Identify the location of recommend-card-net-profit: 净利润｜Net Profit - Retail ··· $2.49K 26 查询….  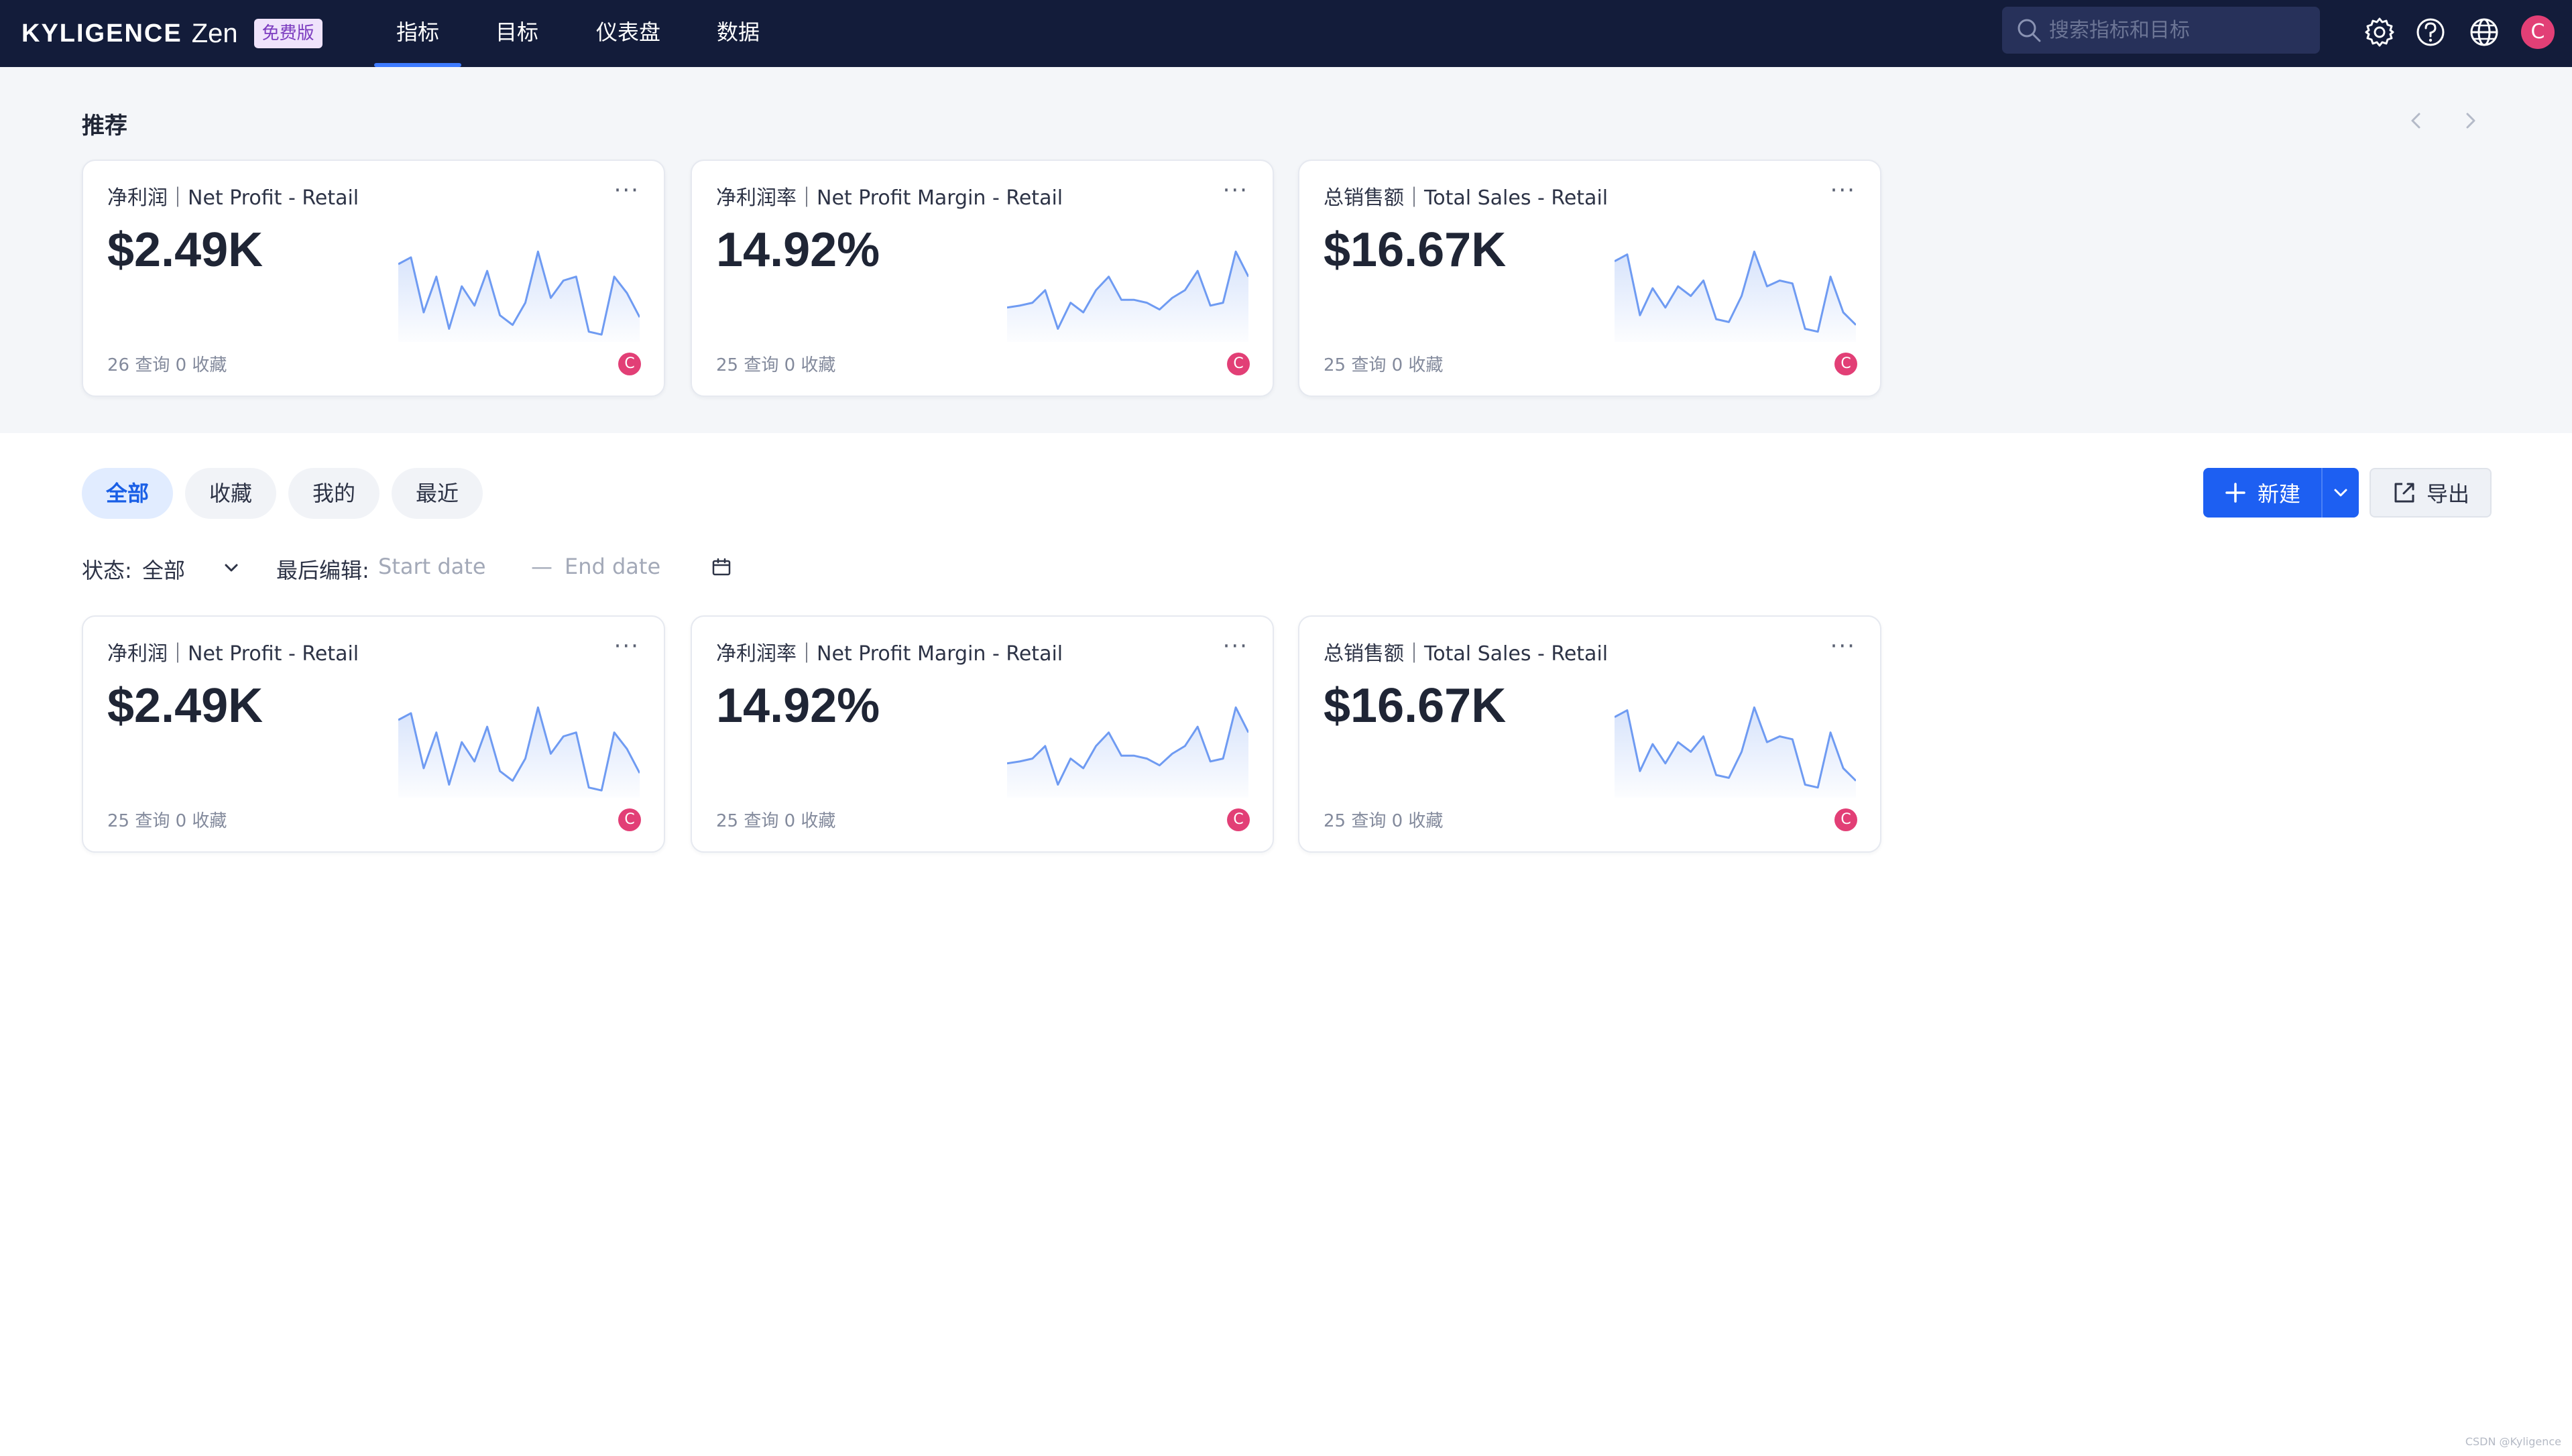
(373, 278).